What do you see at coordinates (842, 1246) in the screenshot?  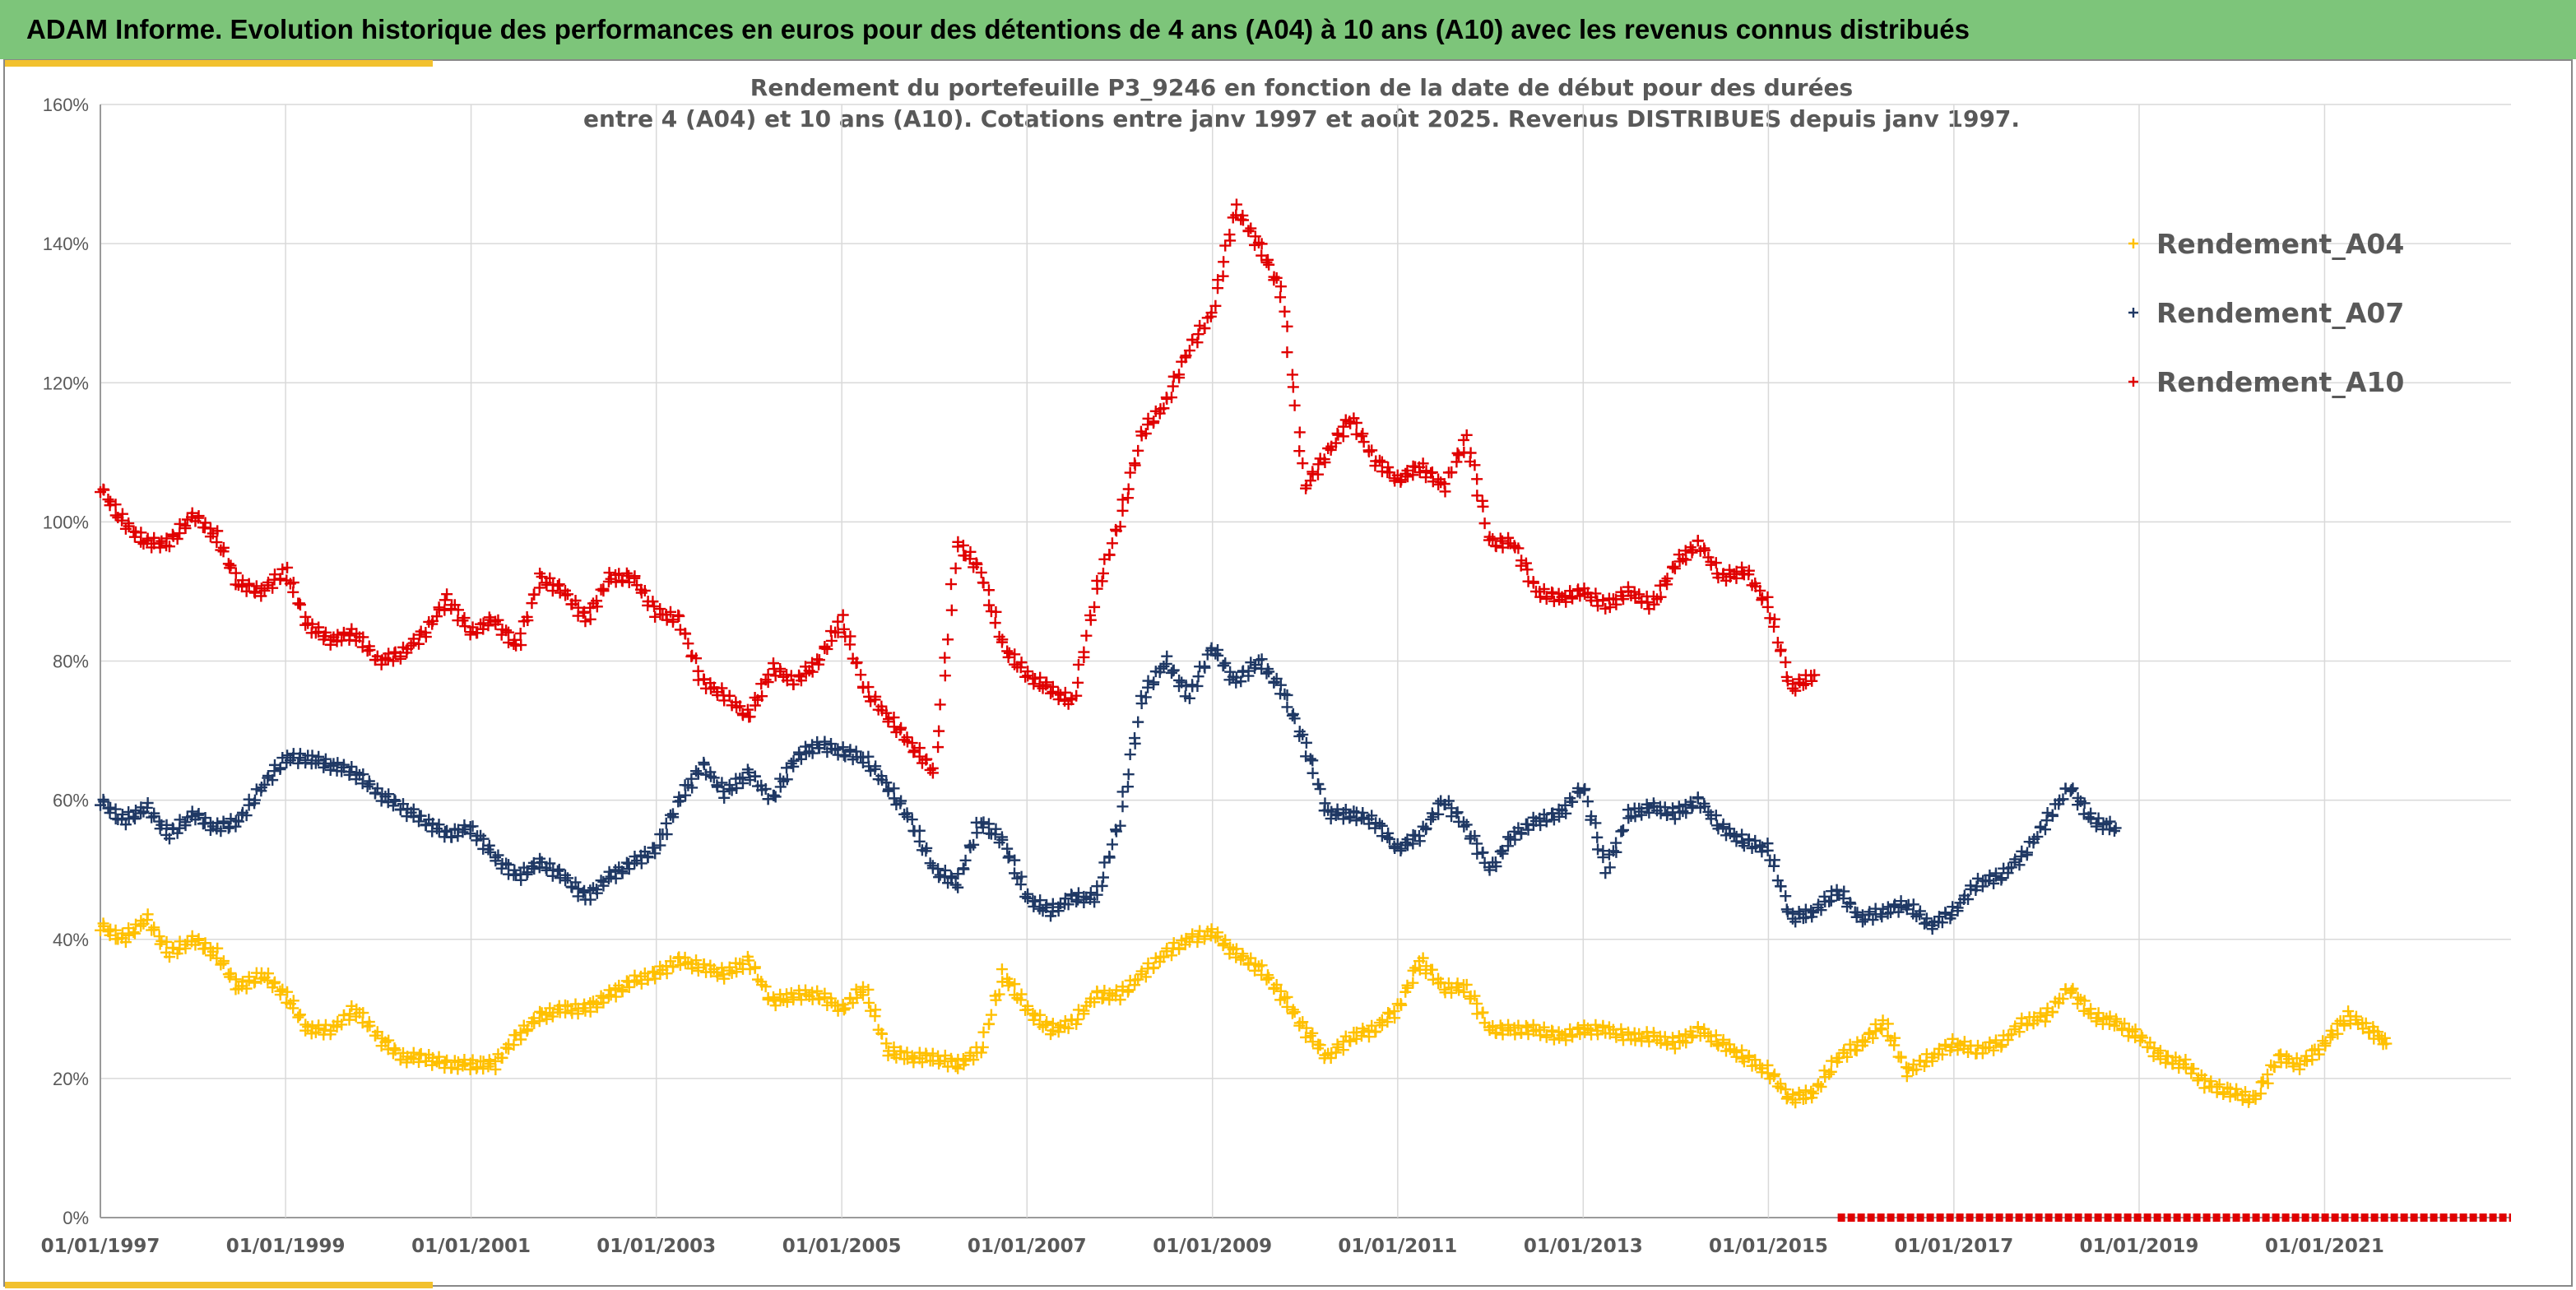 I see `x-tick-label: 01/01/2005` at bounding box center [842, 1246].